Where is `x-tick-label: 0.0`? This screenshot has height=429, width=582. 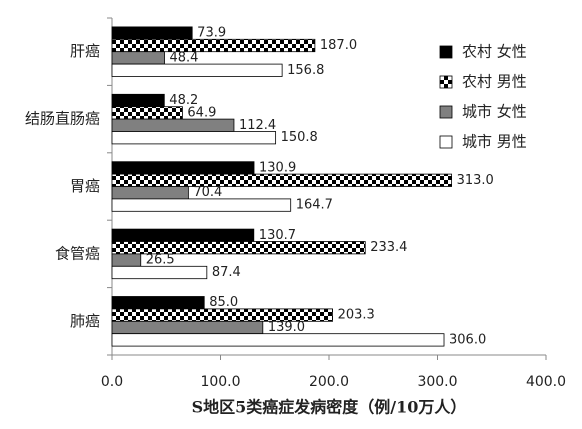 x-tick-label: 0.0 is located at coordinates (112, 382).